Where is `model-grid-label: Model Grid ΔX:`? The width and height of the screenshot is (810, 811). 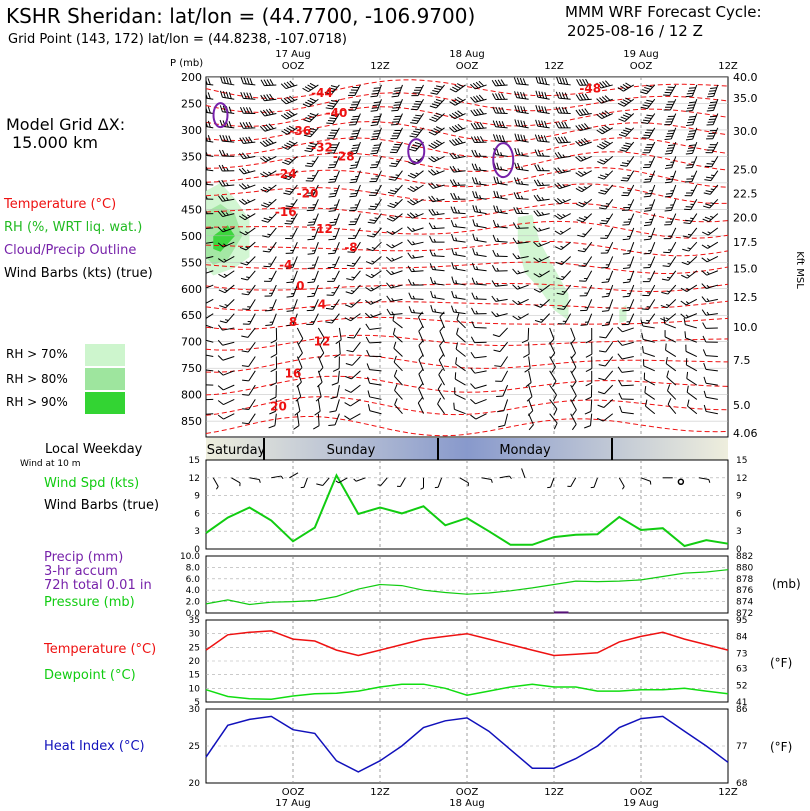
model-grid-label: Model Grid ΔX: is located at coordinates (65, 124).